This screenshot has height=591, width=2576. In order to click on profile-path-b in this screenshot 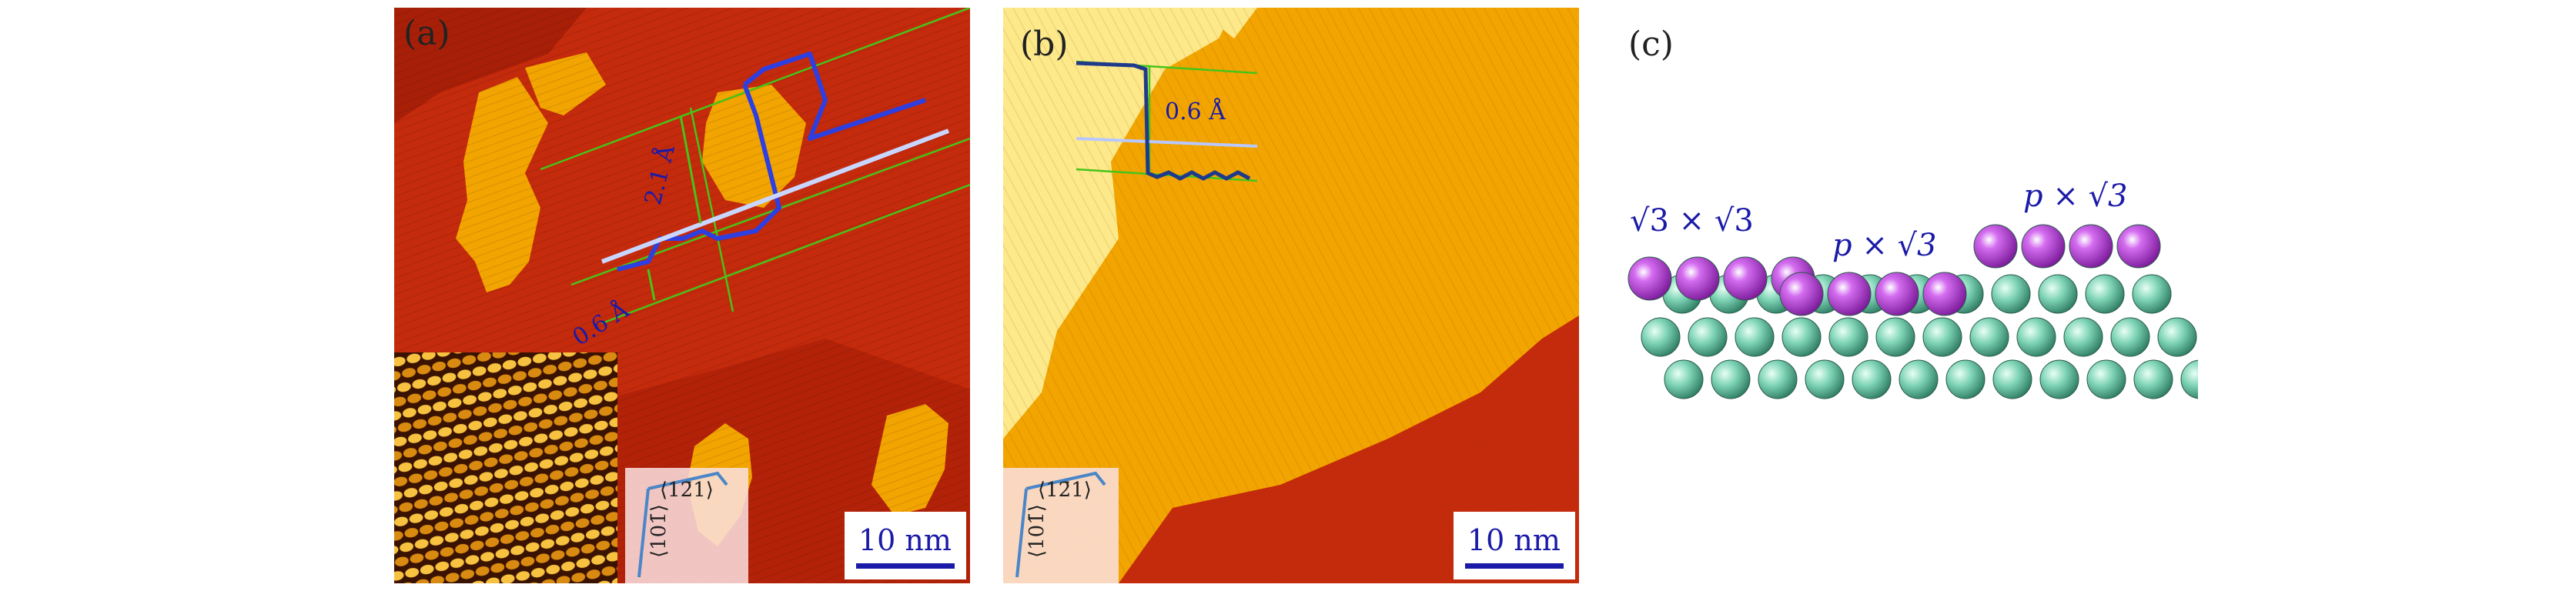, I will do `click(1167, 142)`.